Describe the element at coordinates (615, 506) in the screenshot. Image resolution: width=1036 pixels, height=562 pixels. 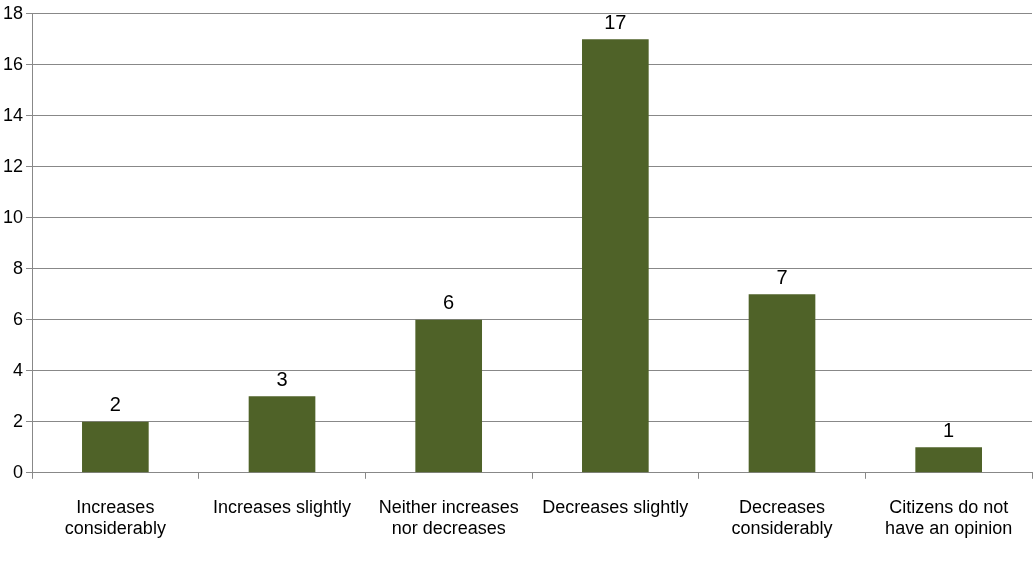
I see `x-tick-label: Decreases slightly` at that location.